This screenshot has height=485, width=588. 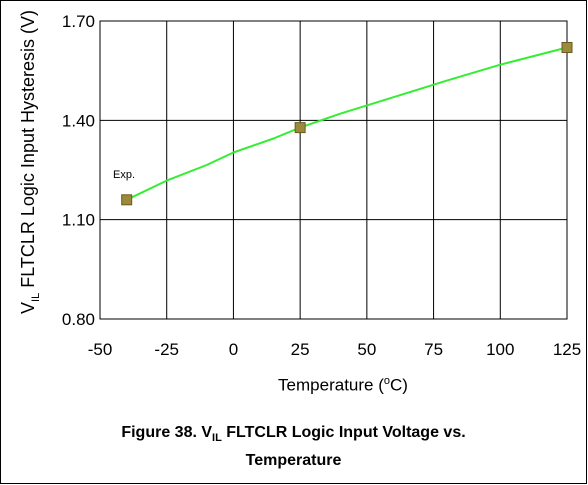 What do you see at coordinates (399, 385) in the screenshot?
I see `x-axis-label-post: C)` at bounding box center [399, 385].